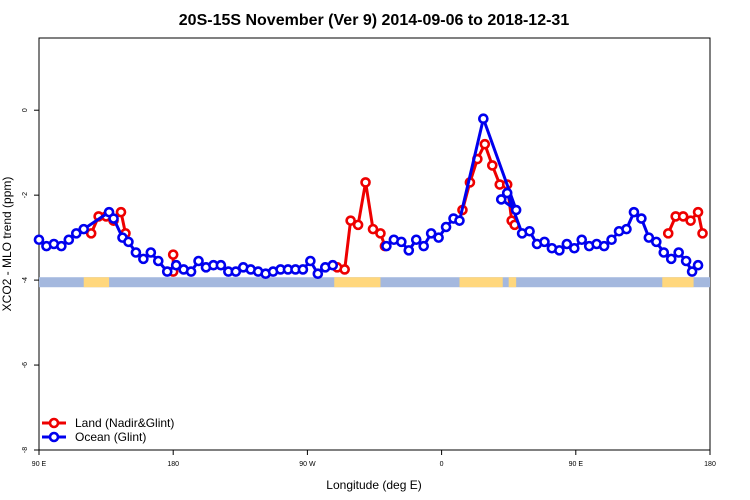  I want to click on x-axis-label: Longitude (deg E), so click(373, 485).